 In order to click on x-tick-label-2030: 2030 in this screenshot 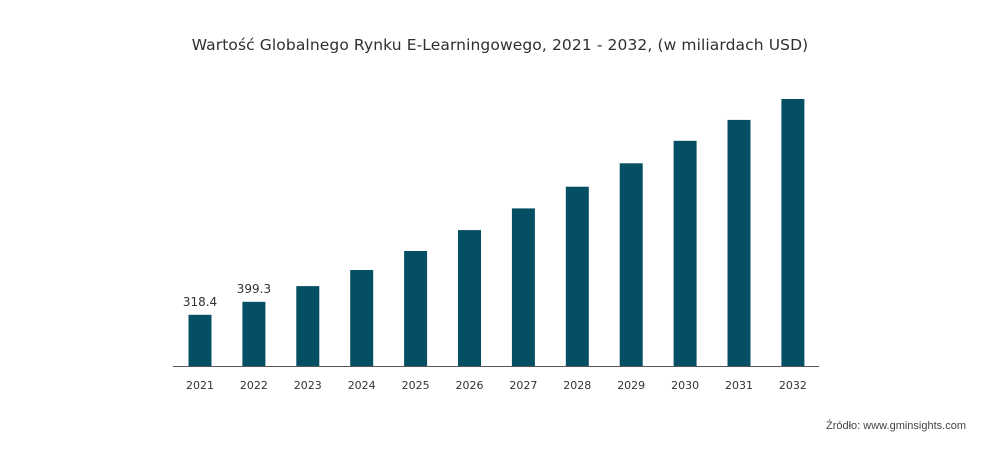, I will do `click(685, 385)`.